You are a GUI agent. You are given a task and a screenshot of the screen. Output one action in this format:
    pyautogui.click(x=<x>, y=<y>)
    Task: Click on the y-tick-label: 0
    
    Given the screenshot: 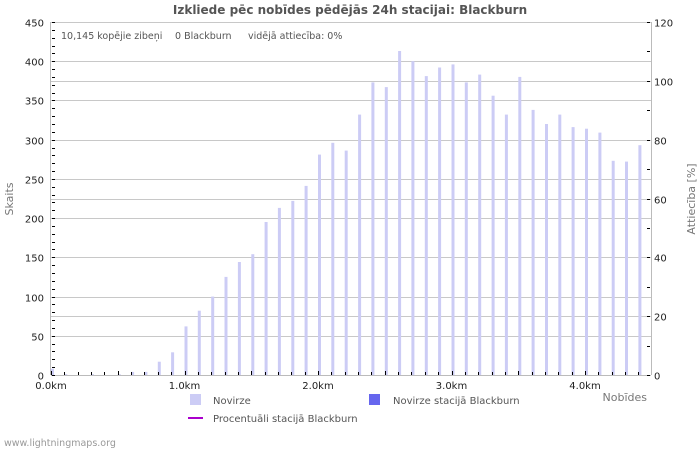 What is the action you would take?
    pyautogui.click(x=41, y=377)
    